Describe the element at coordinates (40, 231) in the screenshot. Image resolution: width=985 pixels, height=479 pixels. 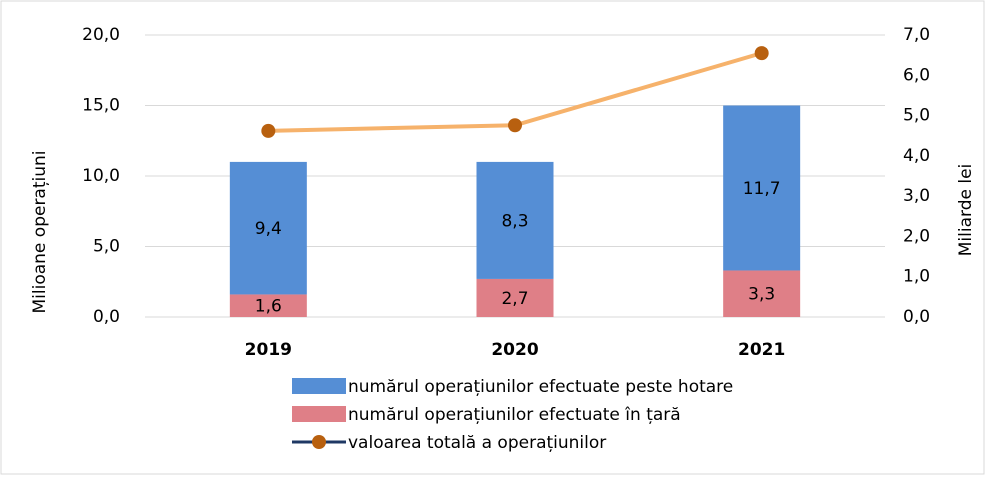
I see `y-axis-title: Milioane operațiuni` at that location.